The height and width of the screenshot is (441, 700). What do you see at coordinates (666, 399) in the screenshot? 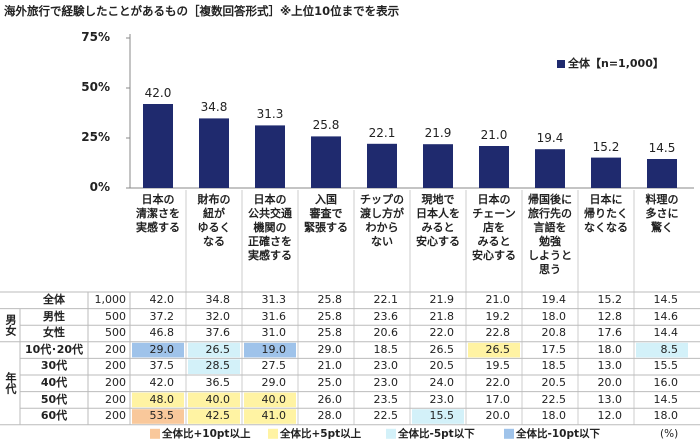
I see `table-cell: 14.5` at bounding box center [666, 399].